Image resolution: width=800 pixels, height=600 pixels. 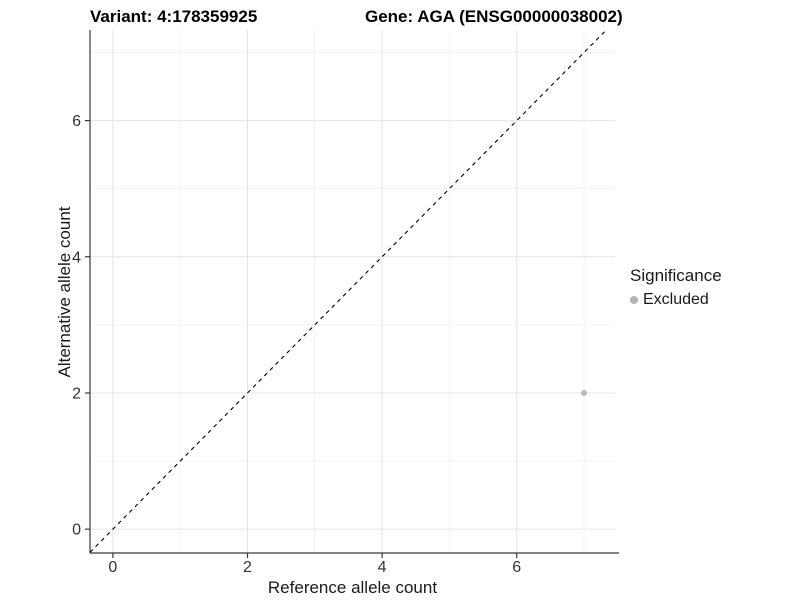 I want to click on excluded-point-icon, so click(x=634, y=300).